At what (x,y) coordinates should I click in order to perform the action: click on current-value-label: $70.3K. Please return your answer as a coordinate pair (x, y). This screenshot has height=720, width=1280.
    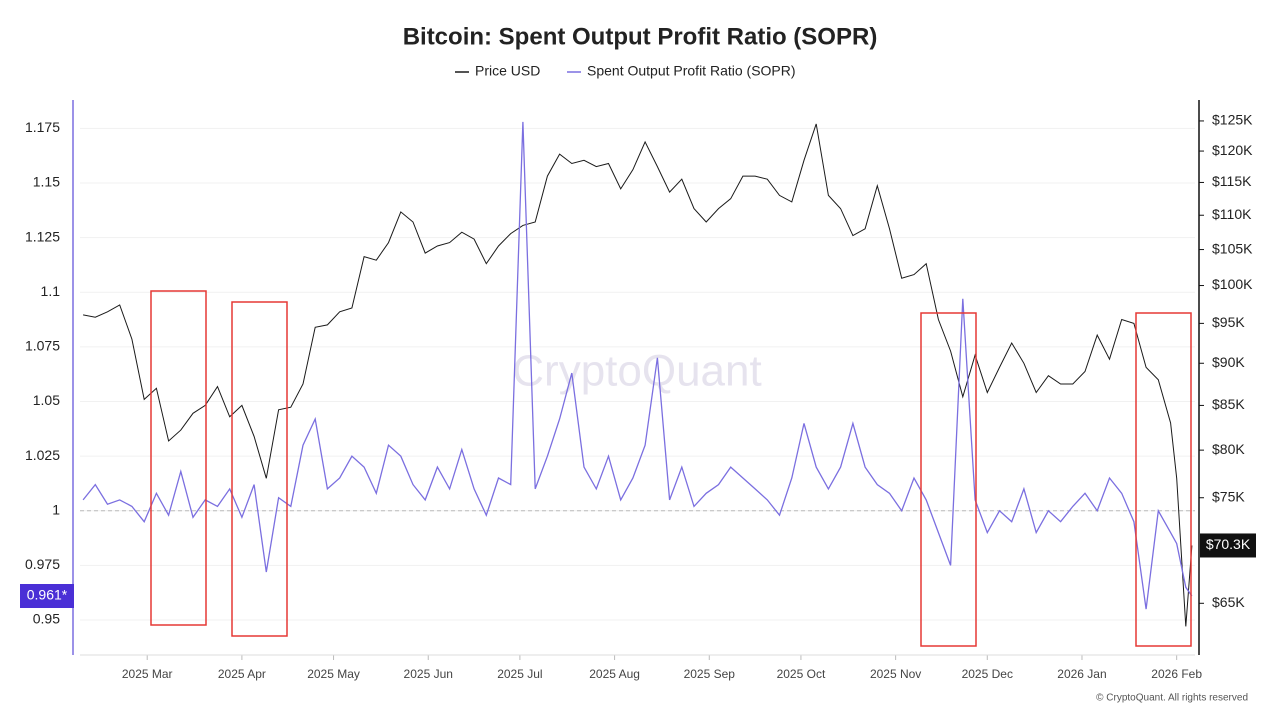
    Looking at the image, I should click on (1228, 544).